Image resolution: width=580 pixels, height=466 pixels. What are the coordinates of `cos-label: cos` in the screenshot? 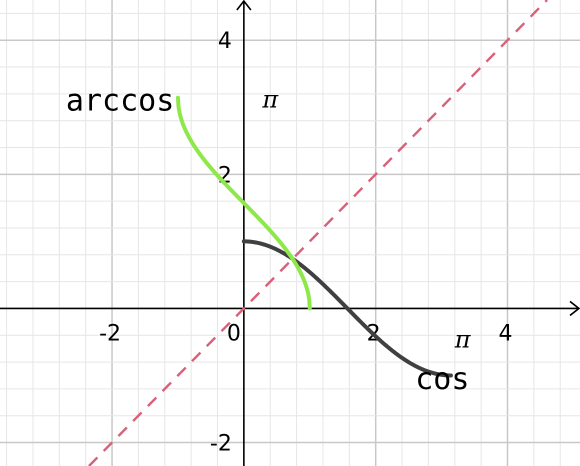 It's located at (442, 379).